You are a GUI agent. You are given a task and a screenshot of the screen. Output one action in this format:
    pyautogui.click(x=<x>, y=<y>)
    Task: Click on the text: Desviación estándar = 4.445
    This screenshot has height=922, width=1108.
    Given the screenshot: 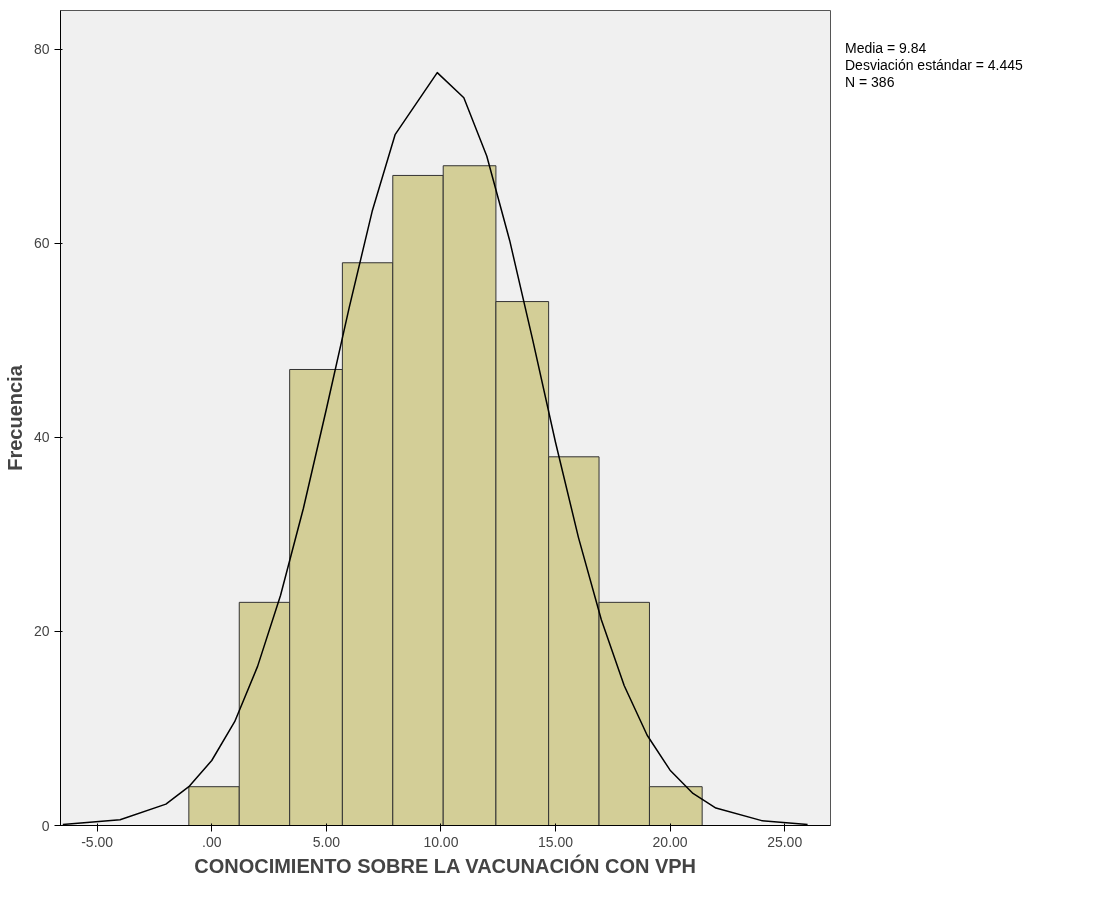 What is the action you would take?
    pyautogui.click(x=934, y=65)
    